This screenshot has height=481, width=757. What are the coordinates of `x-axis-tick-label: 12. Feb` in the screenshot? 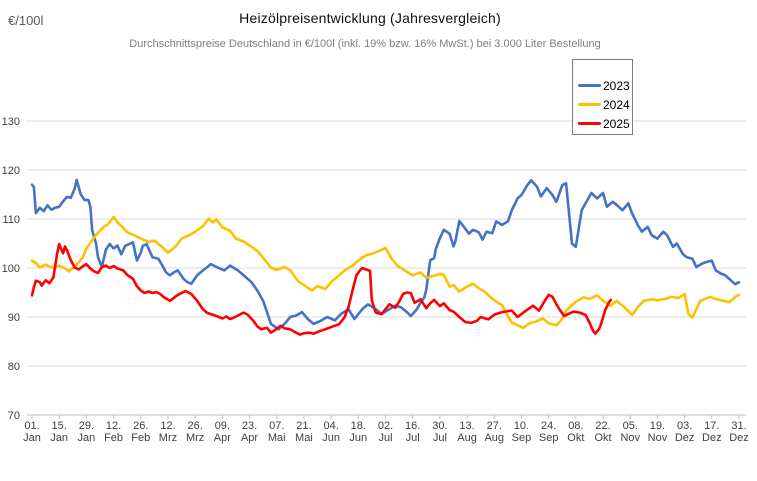 It's located at (113, 432).